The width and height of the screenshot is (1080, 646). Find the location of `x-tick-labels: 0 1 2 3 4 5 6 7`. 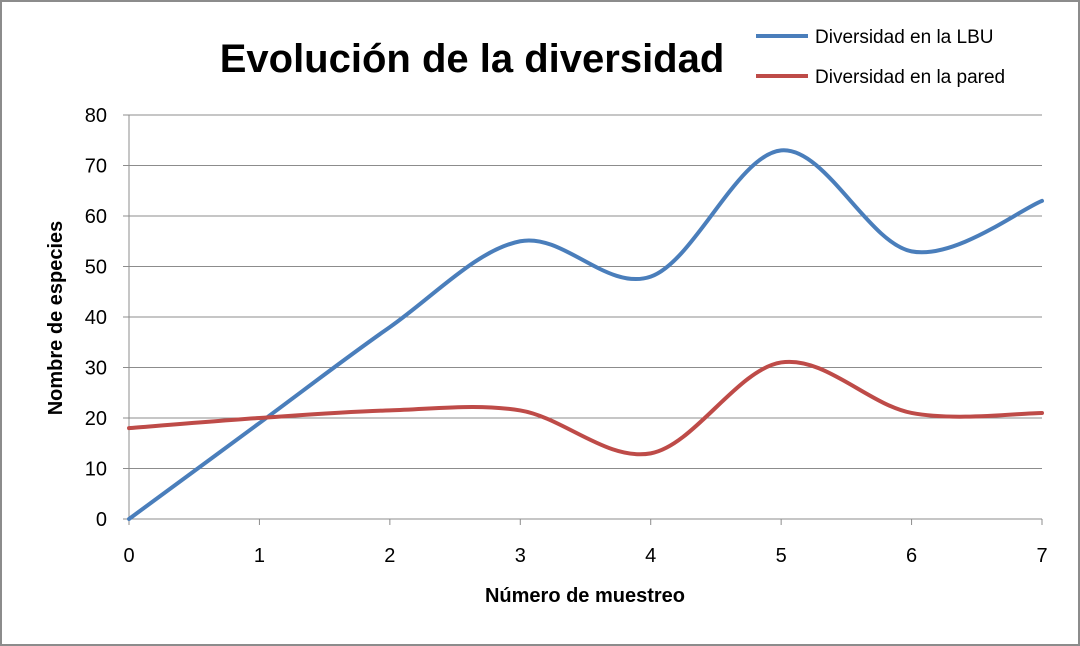

x-tick-labels: 0 1 2 3 4 5 6 7 is located at coordinates (585, 556).